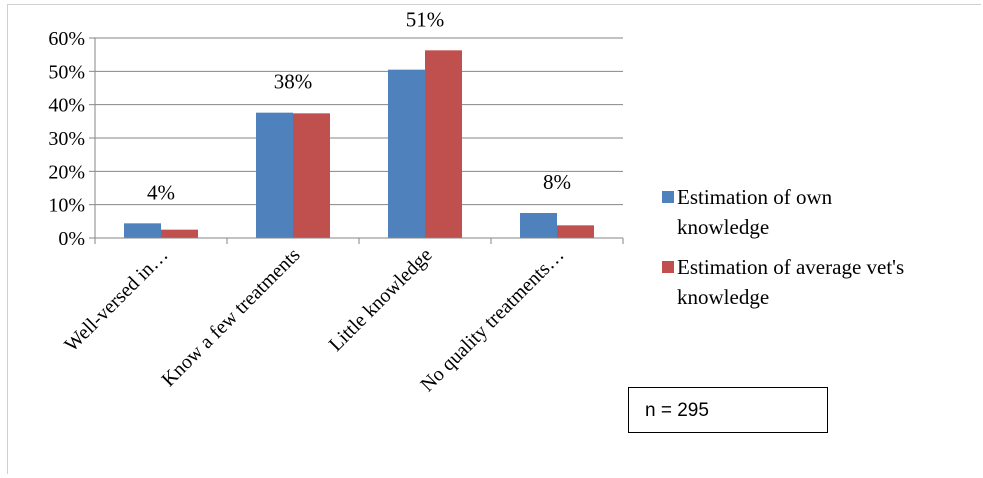  What do you see at coordinates (66, 106) in the screenshot?
I see `y-tick-label: 40%` at bounding box center [66, 106].